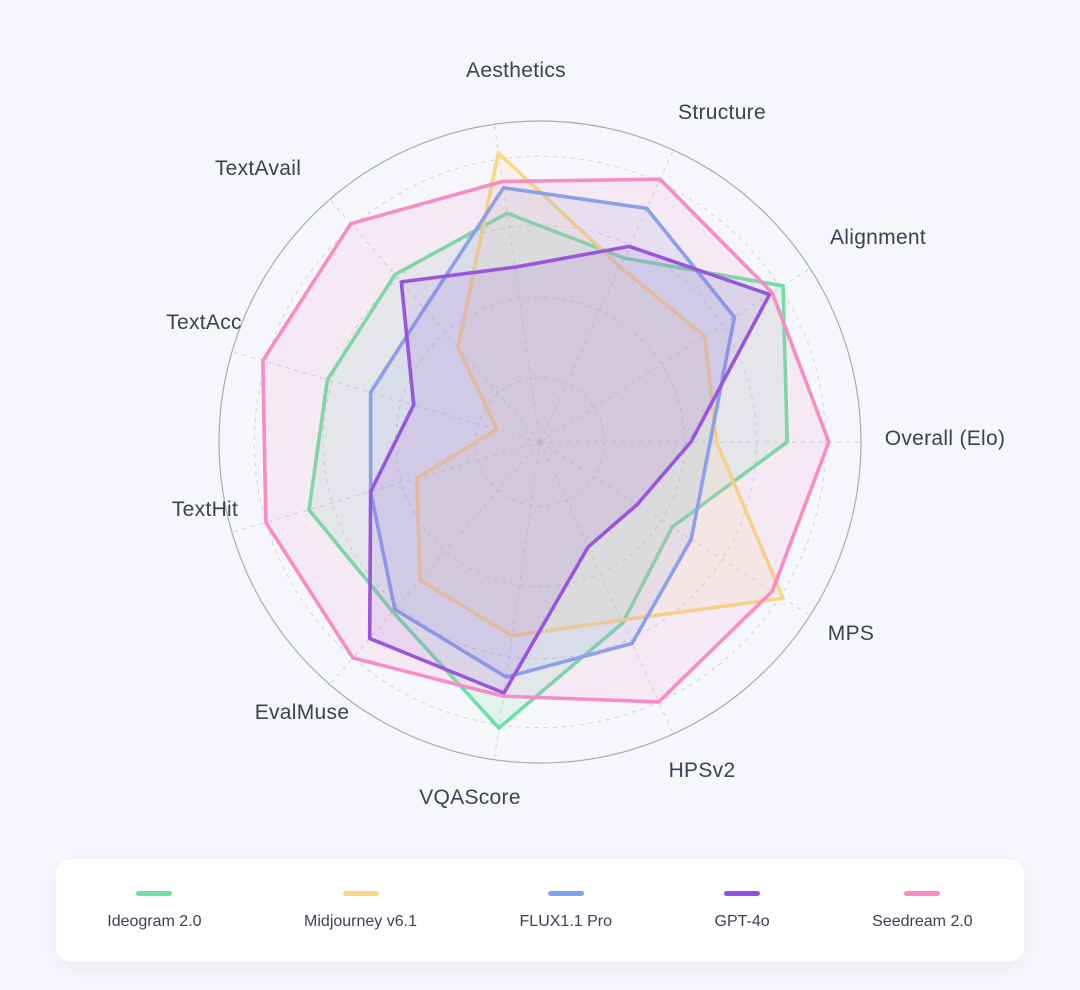 The height and width of the screenshot is (990, 1080). What do you see at coordinates (154, 911) in the screenshot?
I see `legend-item-ideogram-2-0: Ideogram 2.0` at bounding box center [154, 911].